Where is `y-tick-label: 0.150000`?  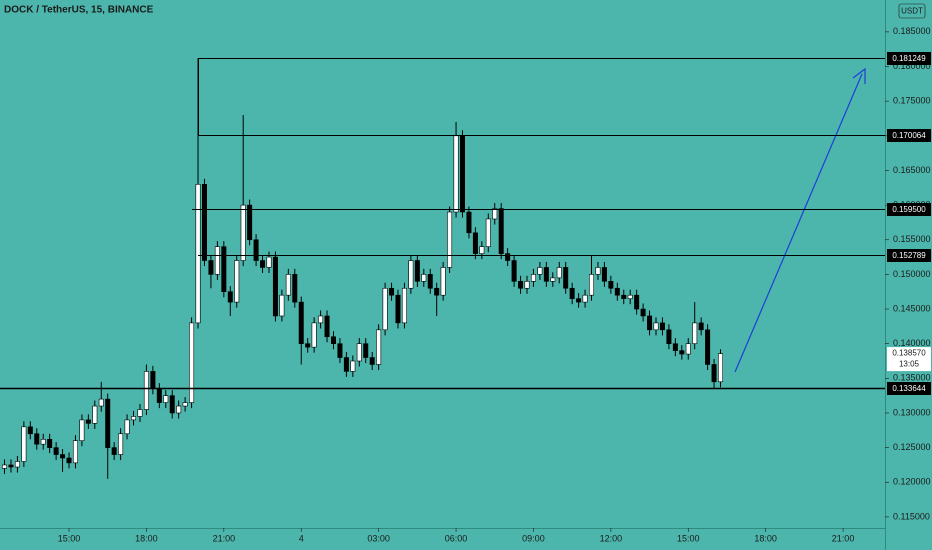
y-tick-label: 0.150000 is located at coordinates (912, 274).